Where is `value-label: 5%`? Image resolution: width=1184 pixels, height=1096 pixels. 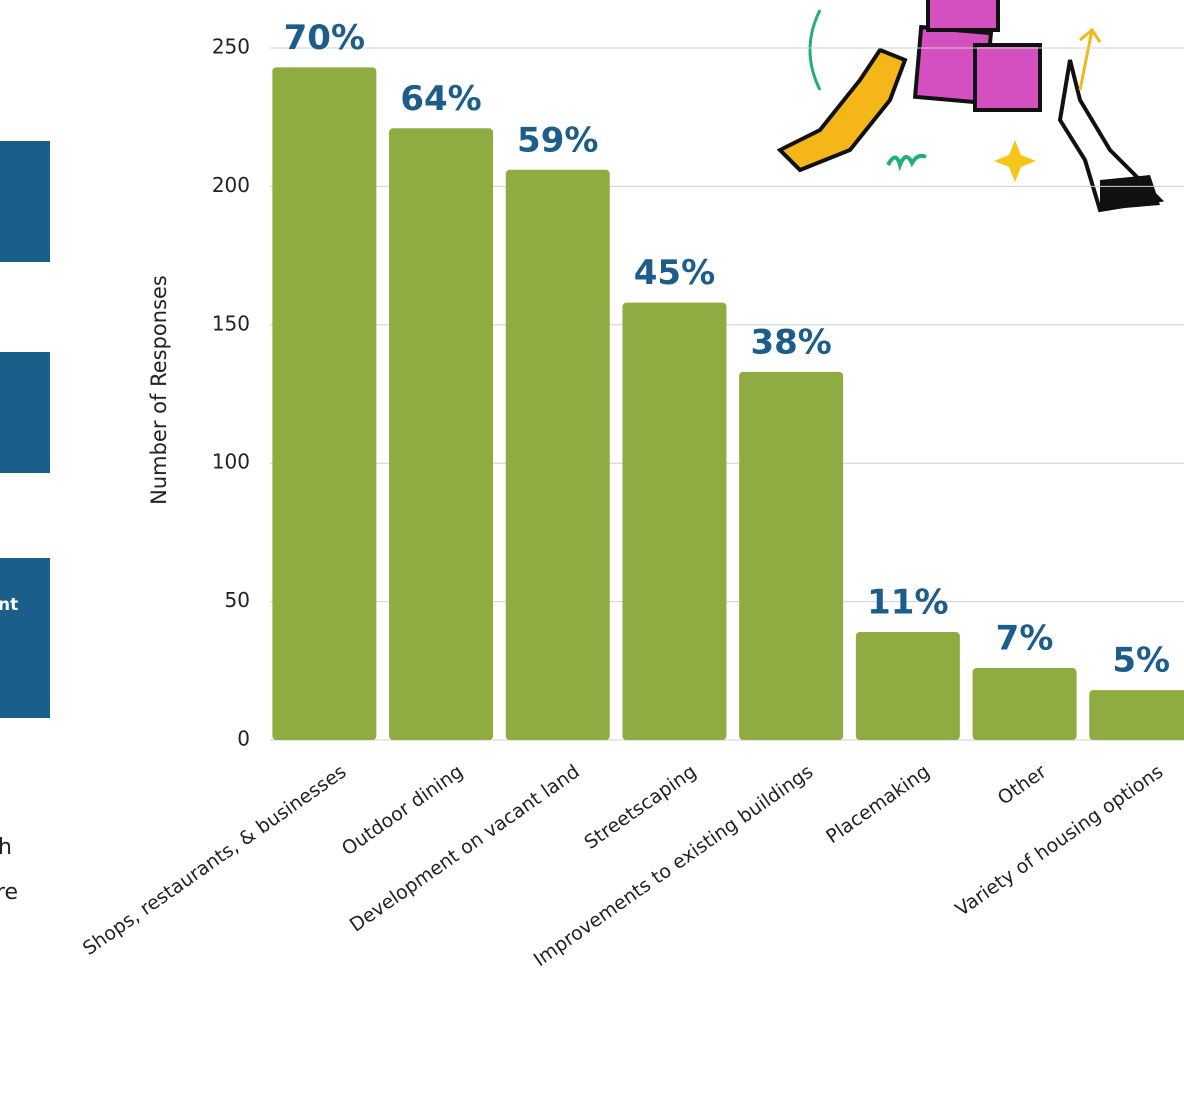 value-label: 5% is located at coordinates (1141, 661).